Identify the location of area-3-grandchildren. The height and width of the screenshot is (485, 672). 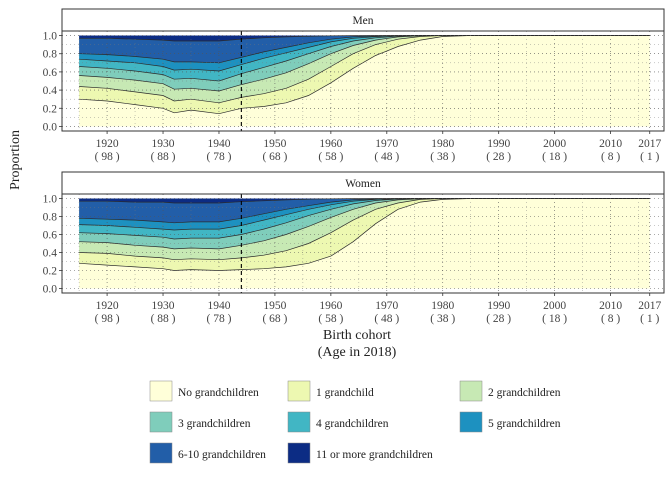
(364, 223).